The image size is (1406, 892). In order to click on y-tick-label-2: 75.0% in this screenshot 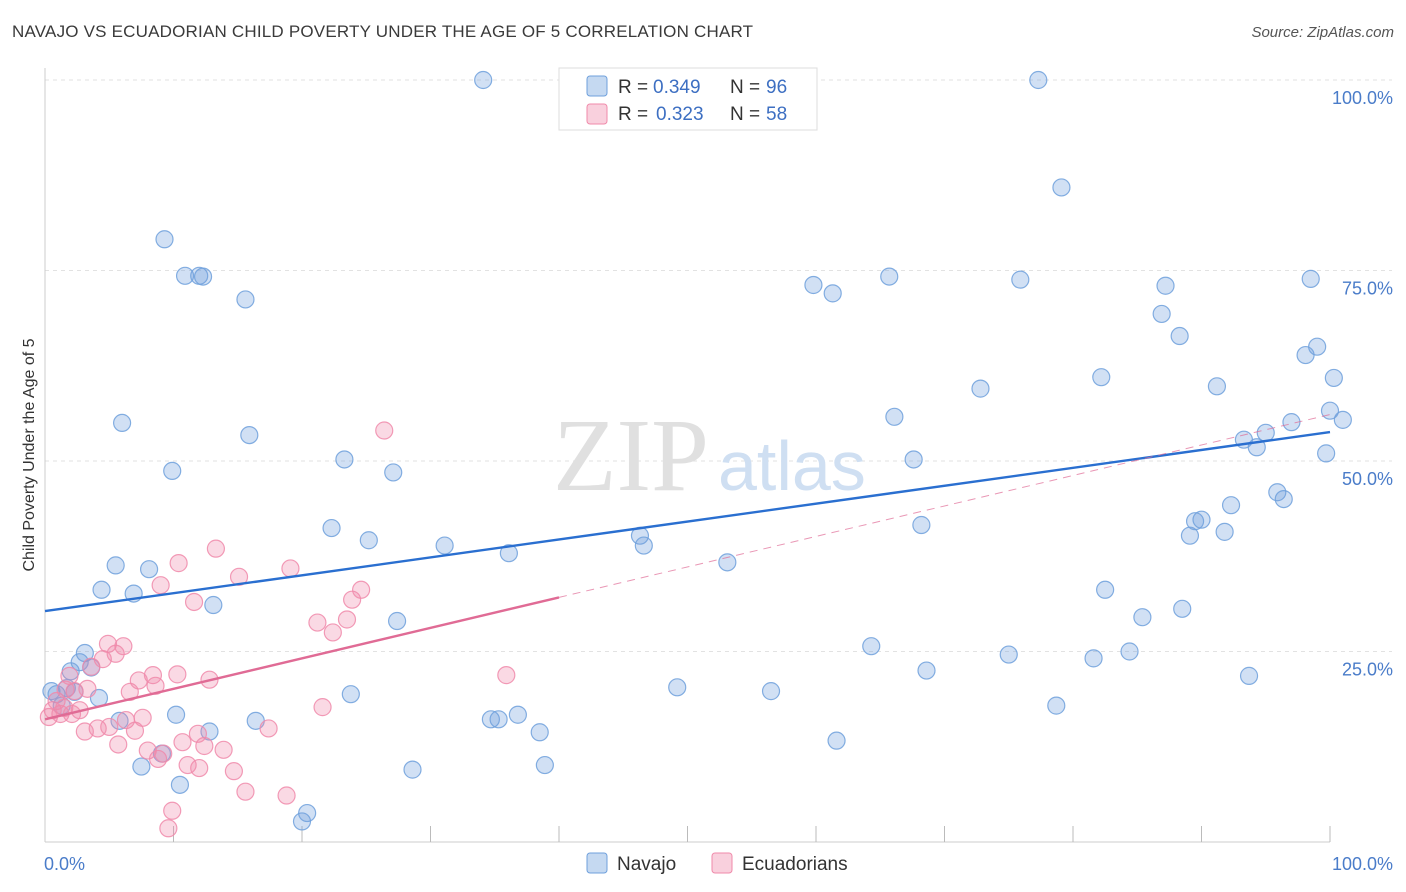, I will do `click(1367, 289)`.